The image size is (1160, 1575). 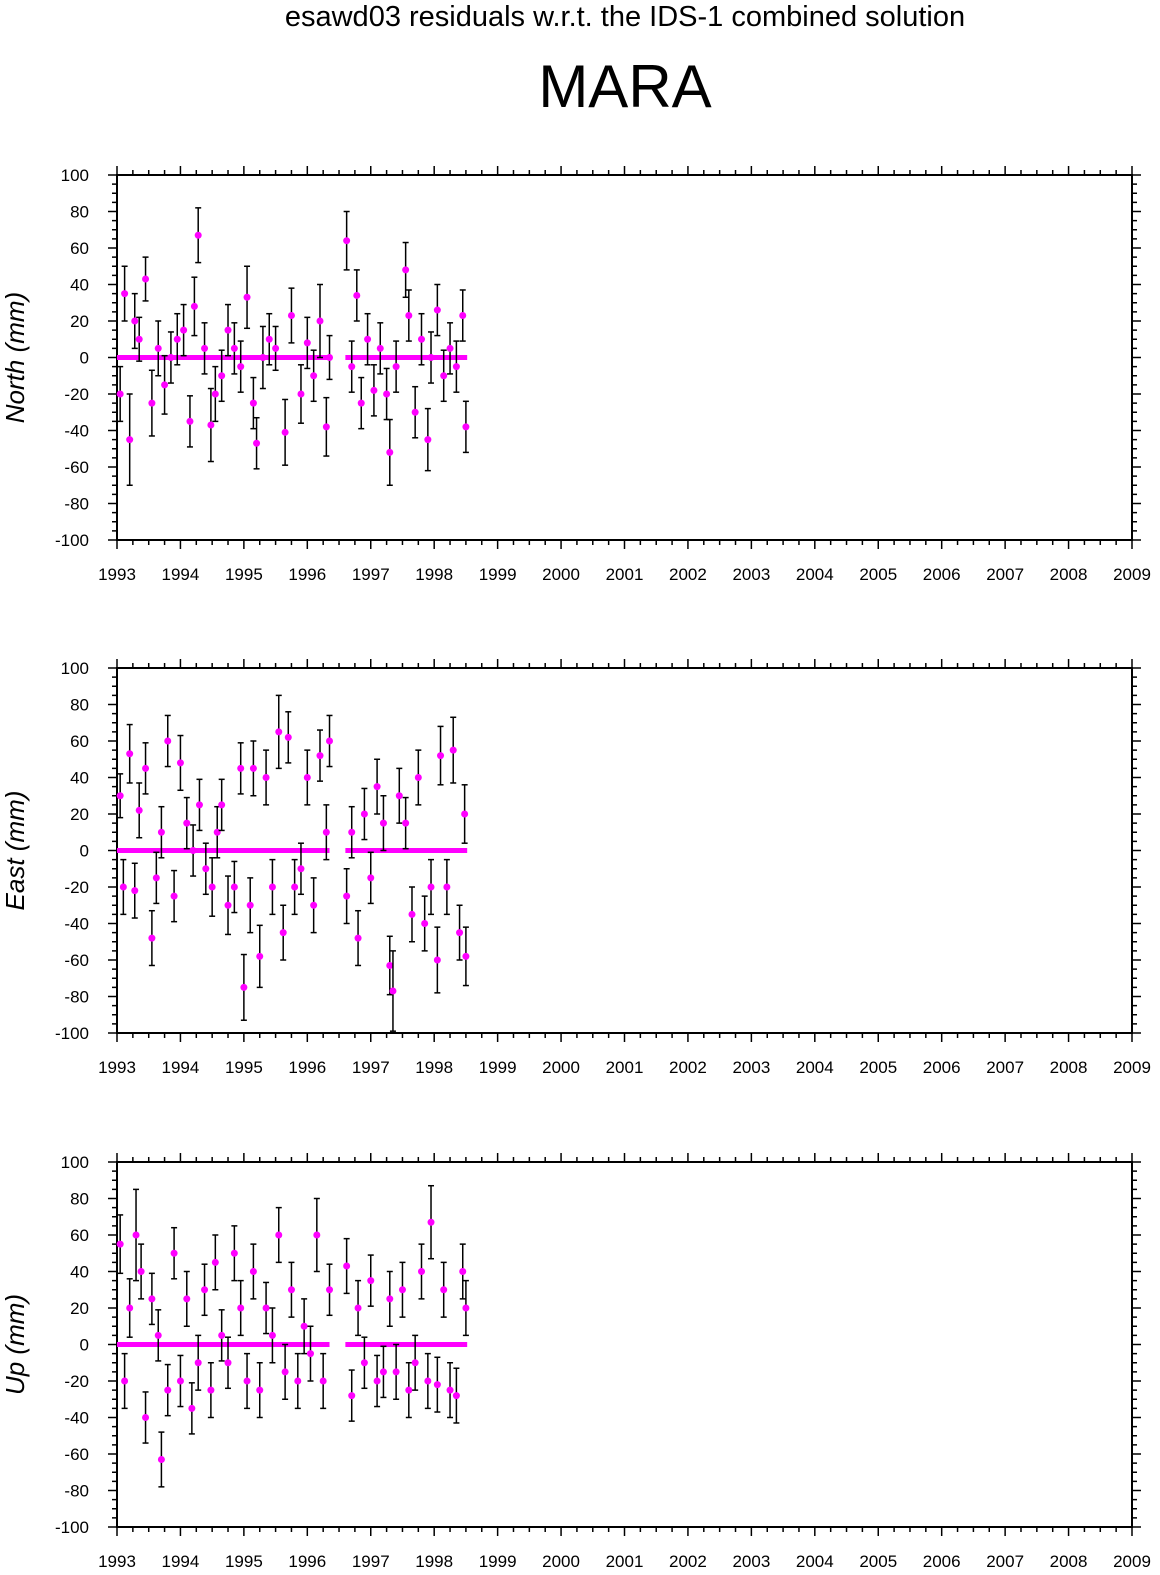 I want to click on y-tick-label: 80, so click(x=79, y=705).